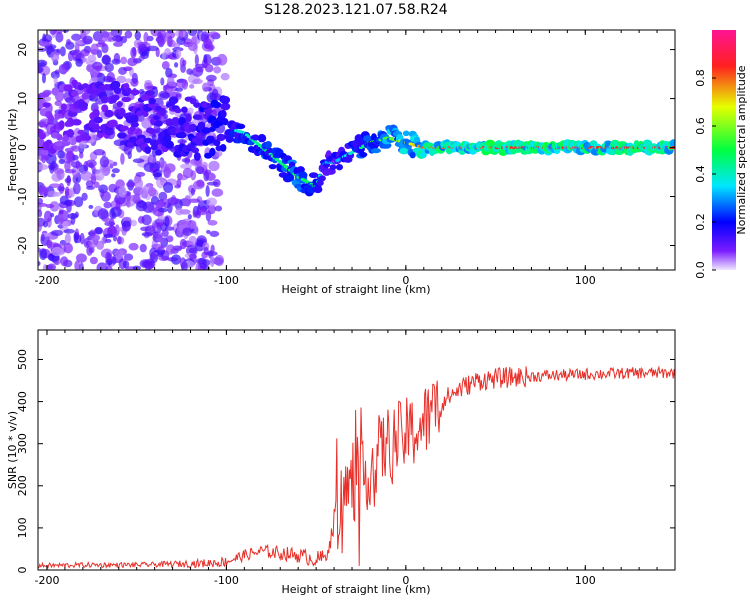 This screenshot has width=750, height=600. Describe the element at coordinates (46, 280) in the screenshot. I see `x-tick-label: -200` at that location.